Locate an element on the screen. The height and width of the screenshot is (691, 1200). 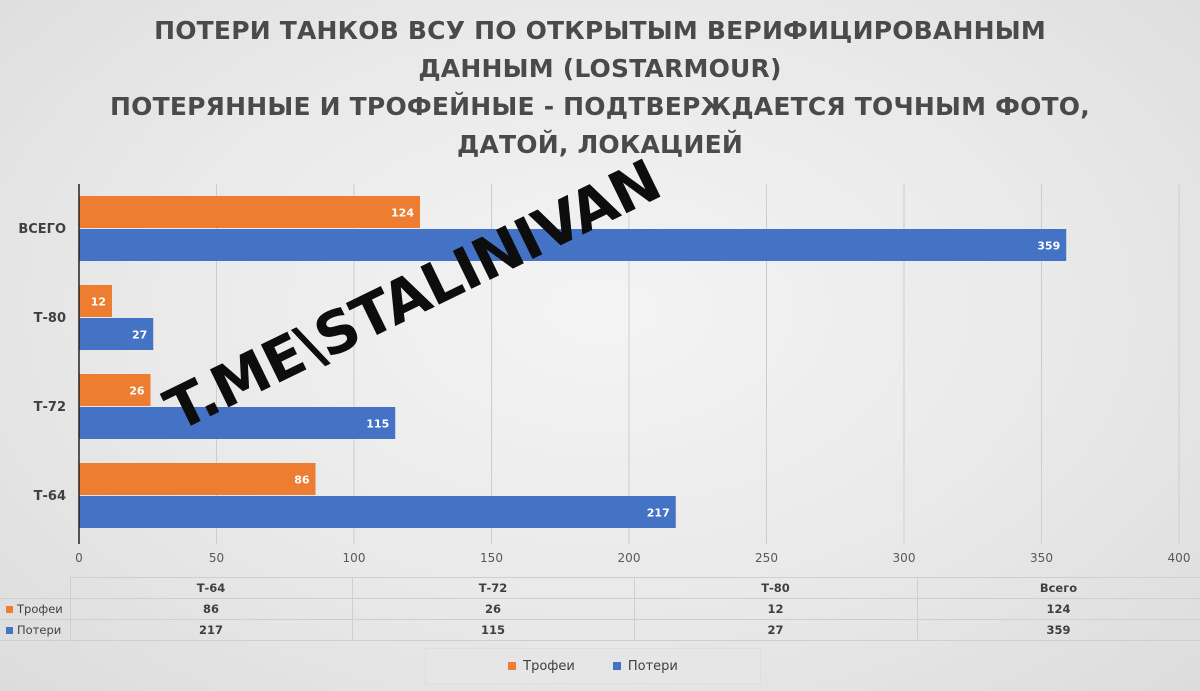
x-tick-label: 0 is located at coordinates (79, 558).